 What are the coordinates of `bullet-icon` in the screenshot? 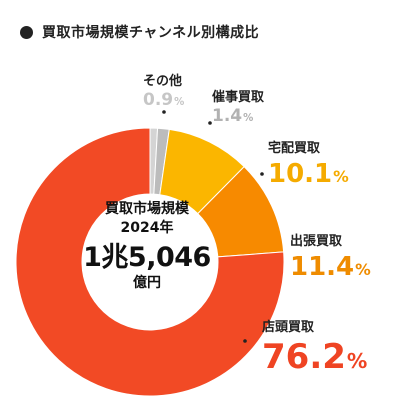 It's located at (26, 32).